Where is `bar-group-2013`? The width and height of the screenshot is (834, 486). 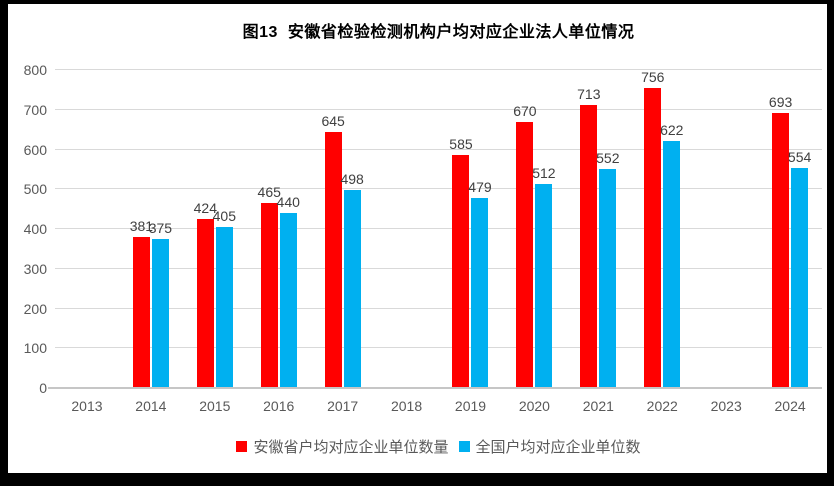
bar-group-2013 is located at coordinates (87, 229).